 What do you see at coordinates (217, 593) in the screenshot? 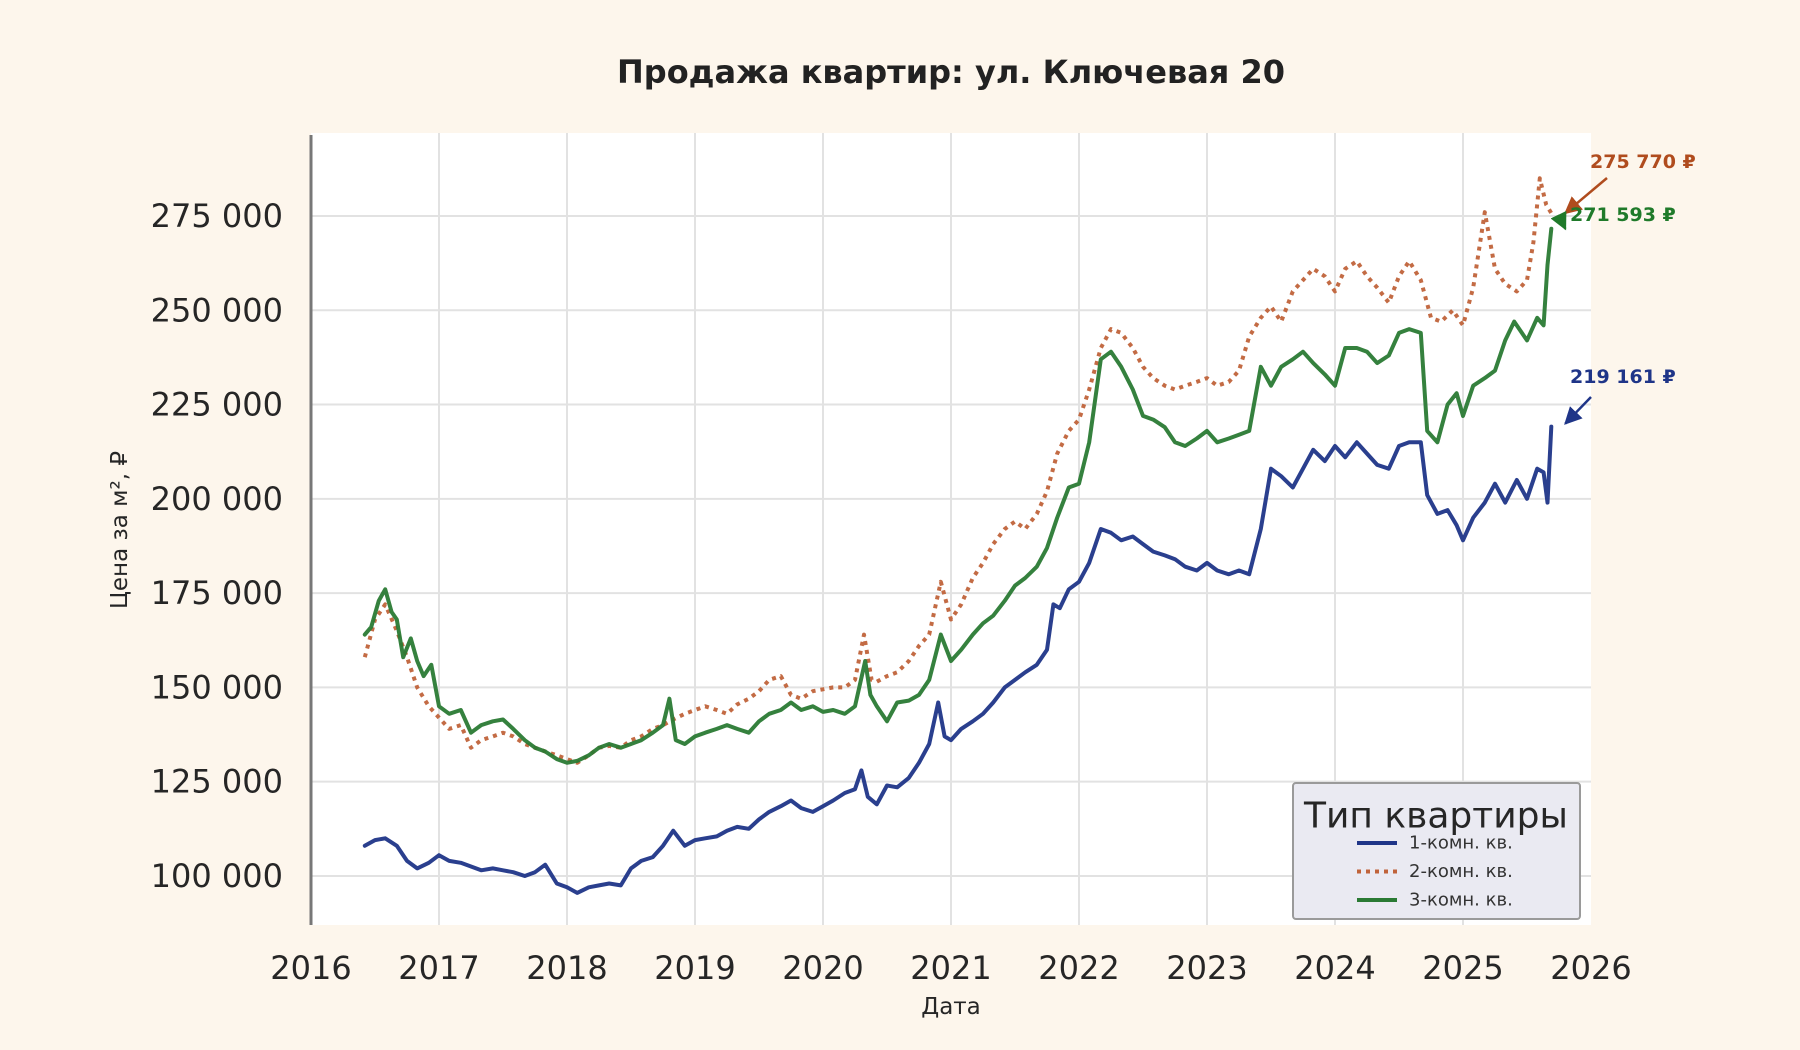
I see `y-tick-label: 175 000` at bounding box center [217, 593].